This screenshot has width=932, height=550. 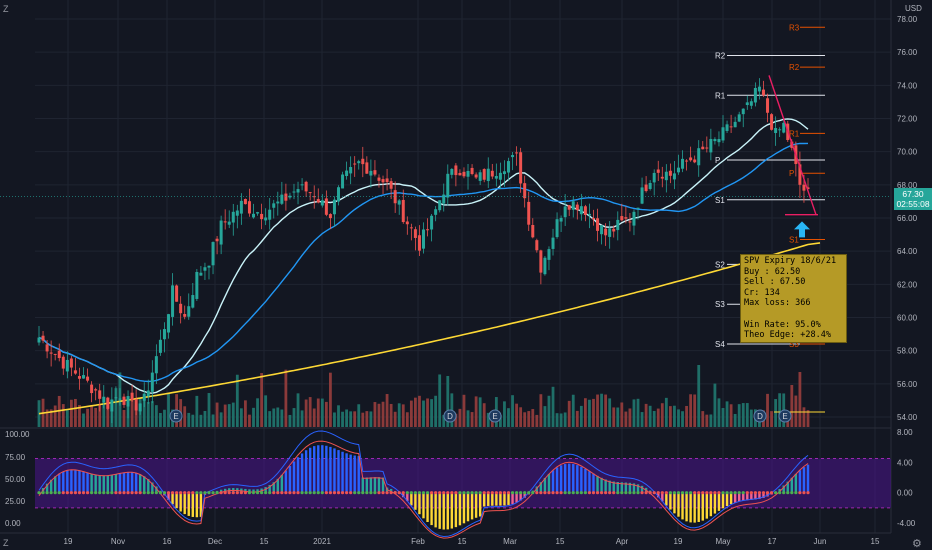 What do you see at coordinates (913, 8) in the screenshot?
I see `currency-label: USD` at bounding box center [913, 8].